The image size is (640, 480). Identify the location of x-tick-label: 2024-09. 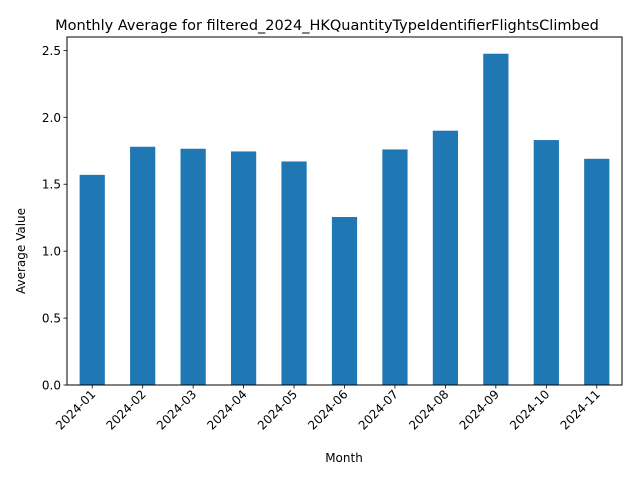
(479, 409).